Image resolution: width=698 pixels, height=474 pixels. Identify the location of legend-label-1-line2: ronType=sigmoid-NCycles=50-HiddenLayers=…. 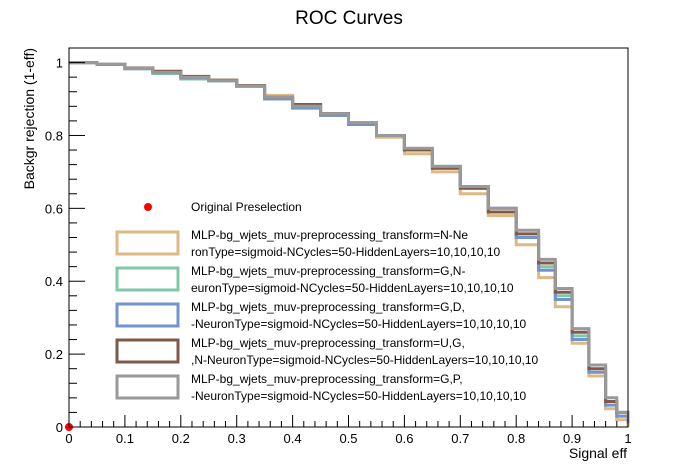
(346, 252).